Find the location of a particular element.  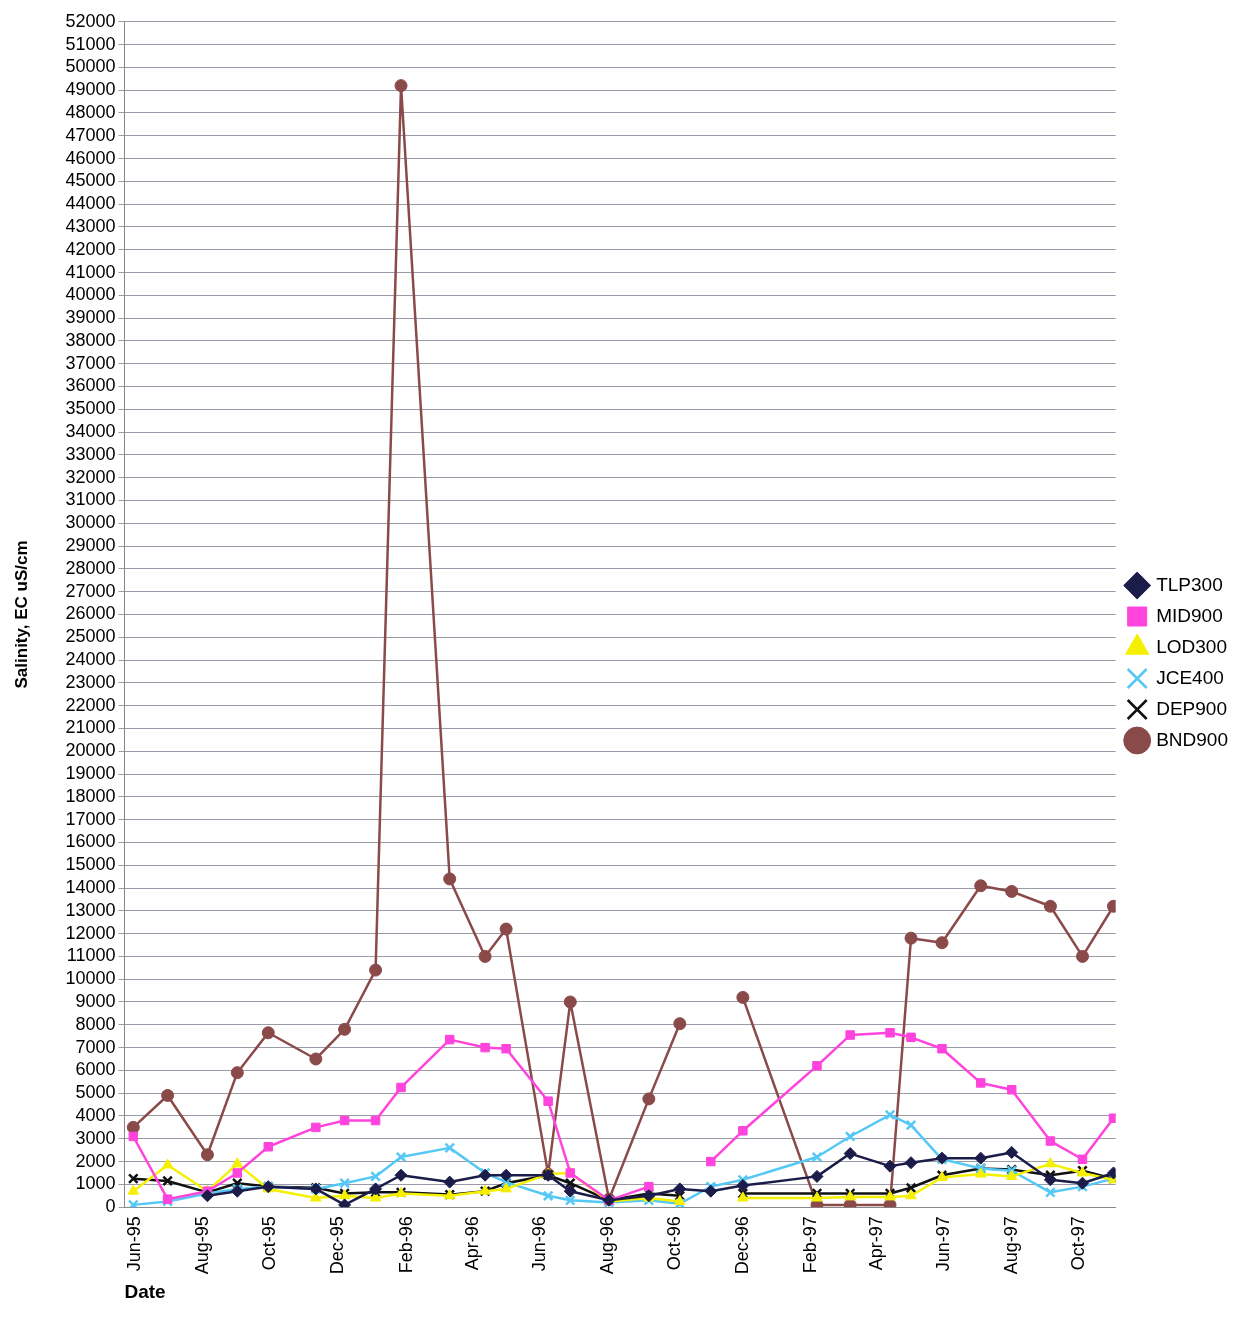

x-tick-label: Oct-95 is located at coordinates (269, 1243).